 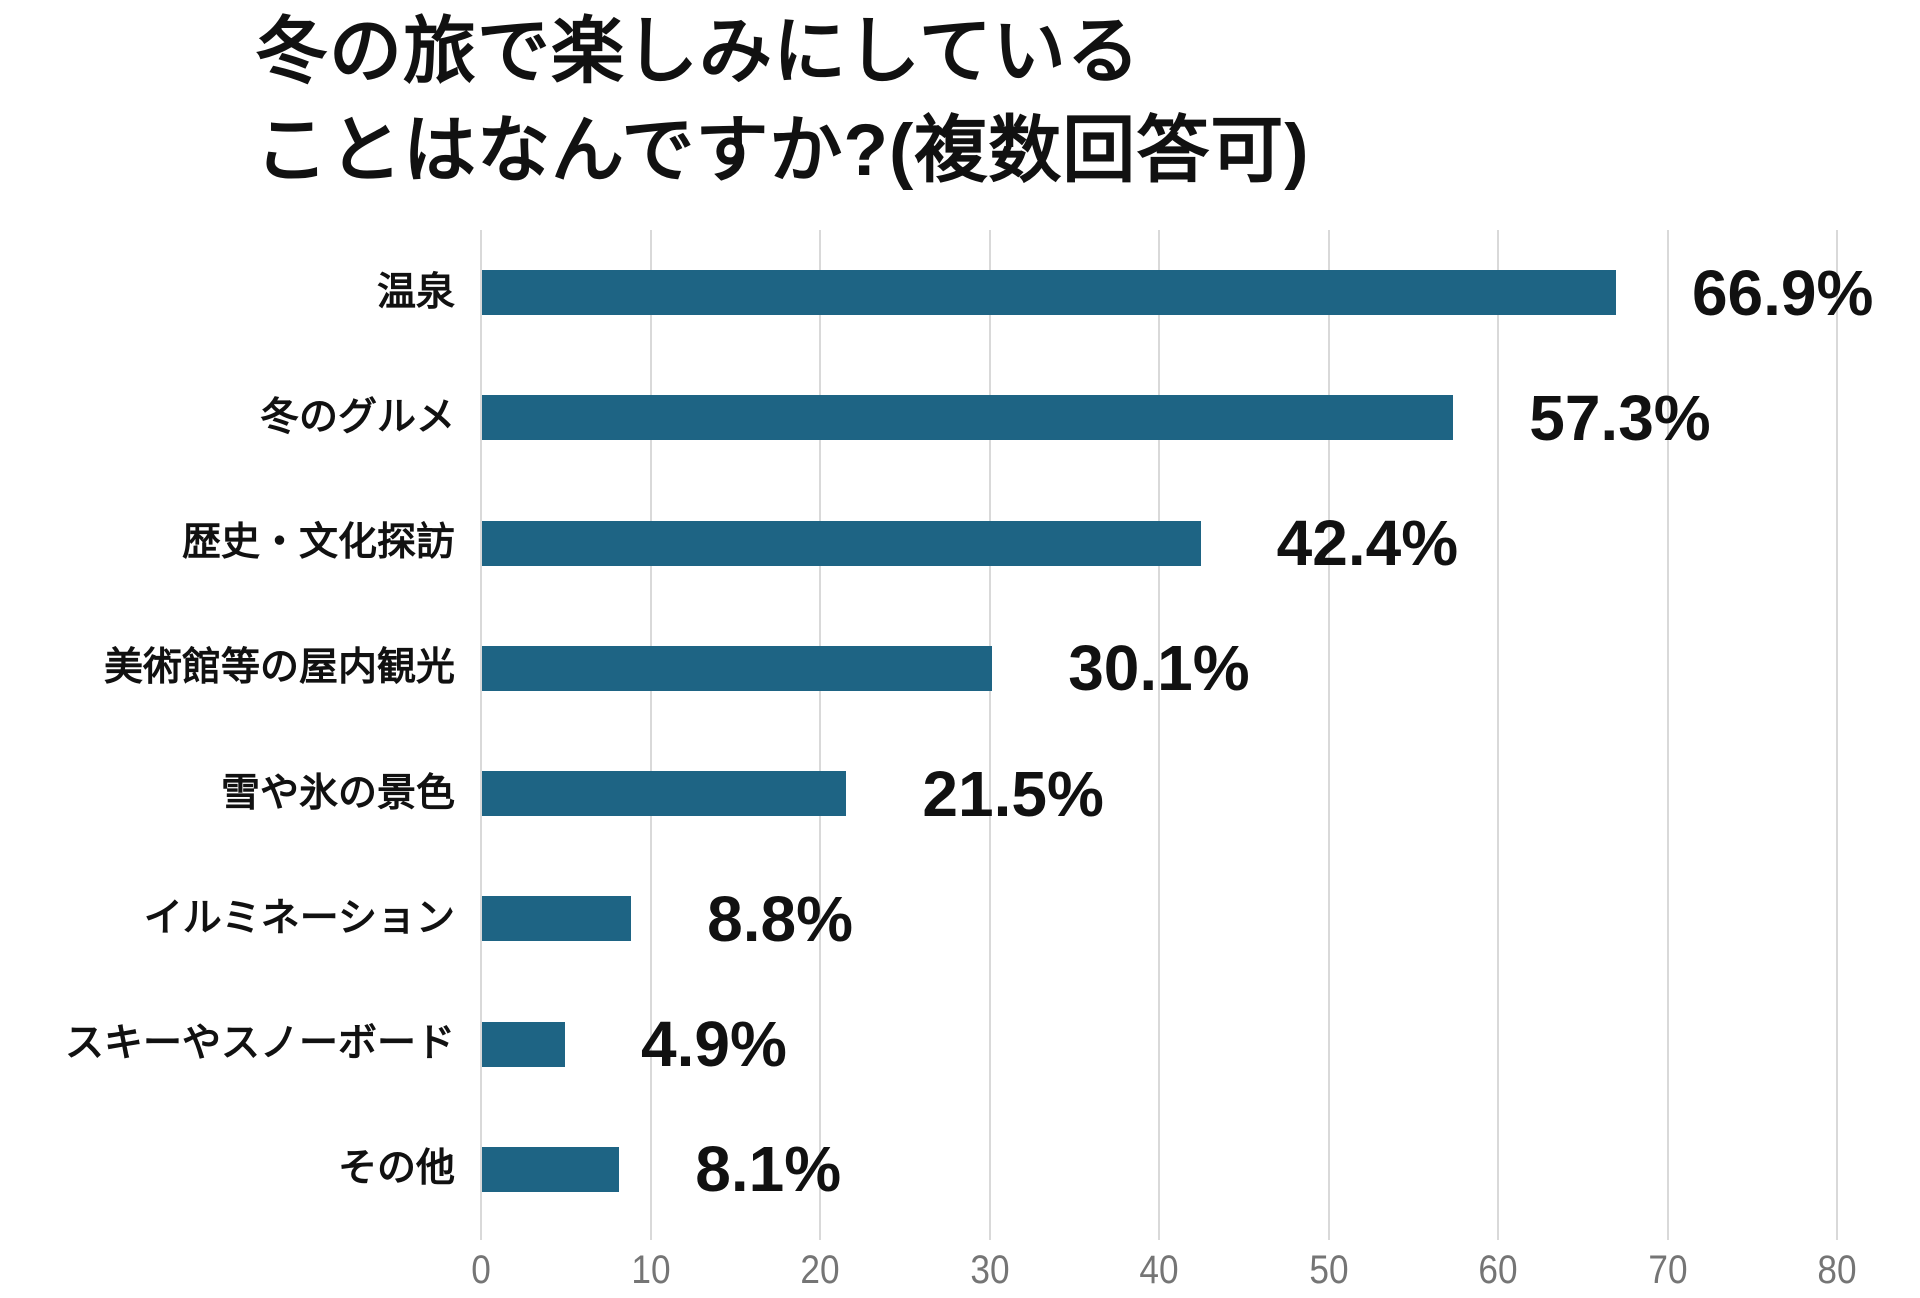 What do you see at coordinates (1367, 543) in the screenshot?
I see `value-label: 42.4%` at bounding box center [1367, 543].